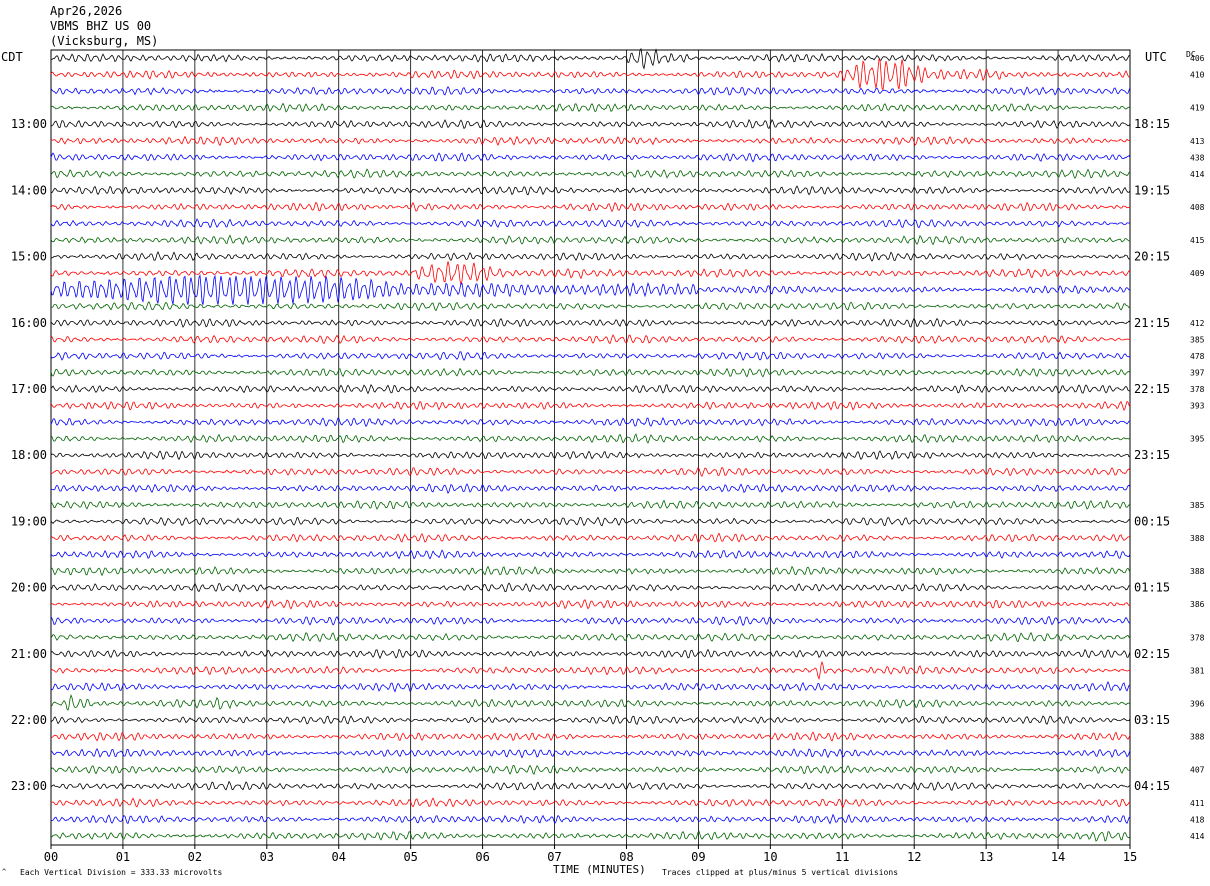  I want to click on station-code: VBMS BHZ US 00, so click(101, 26).